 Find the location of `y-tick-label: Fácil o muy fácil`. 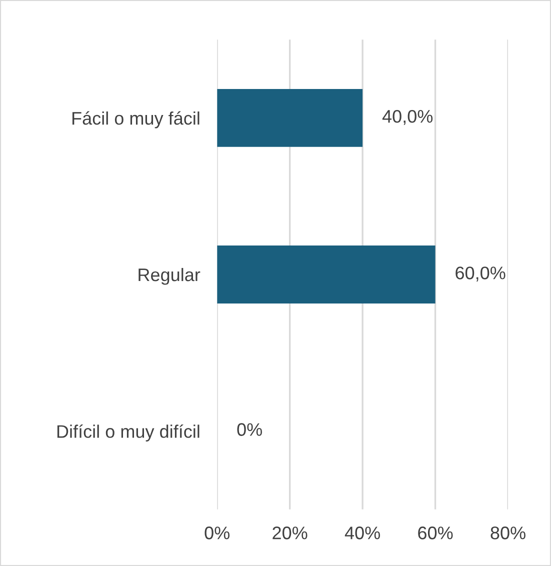

y-tick-label: Fácil o muy fácil is located at coordinates (136, 119).